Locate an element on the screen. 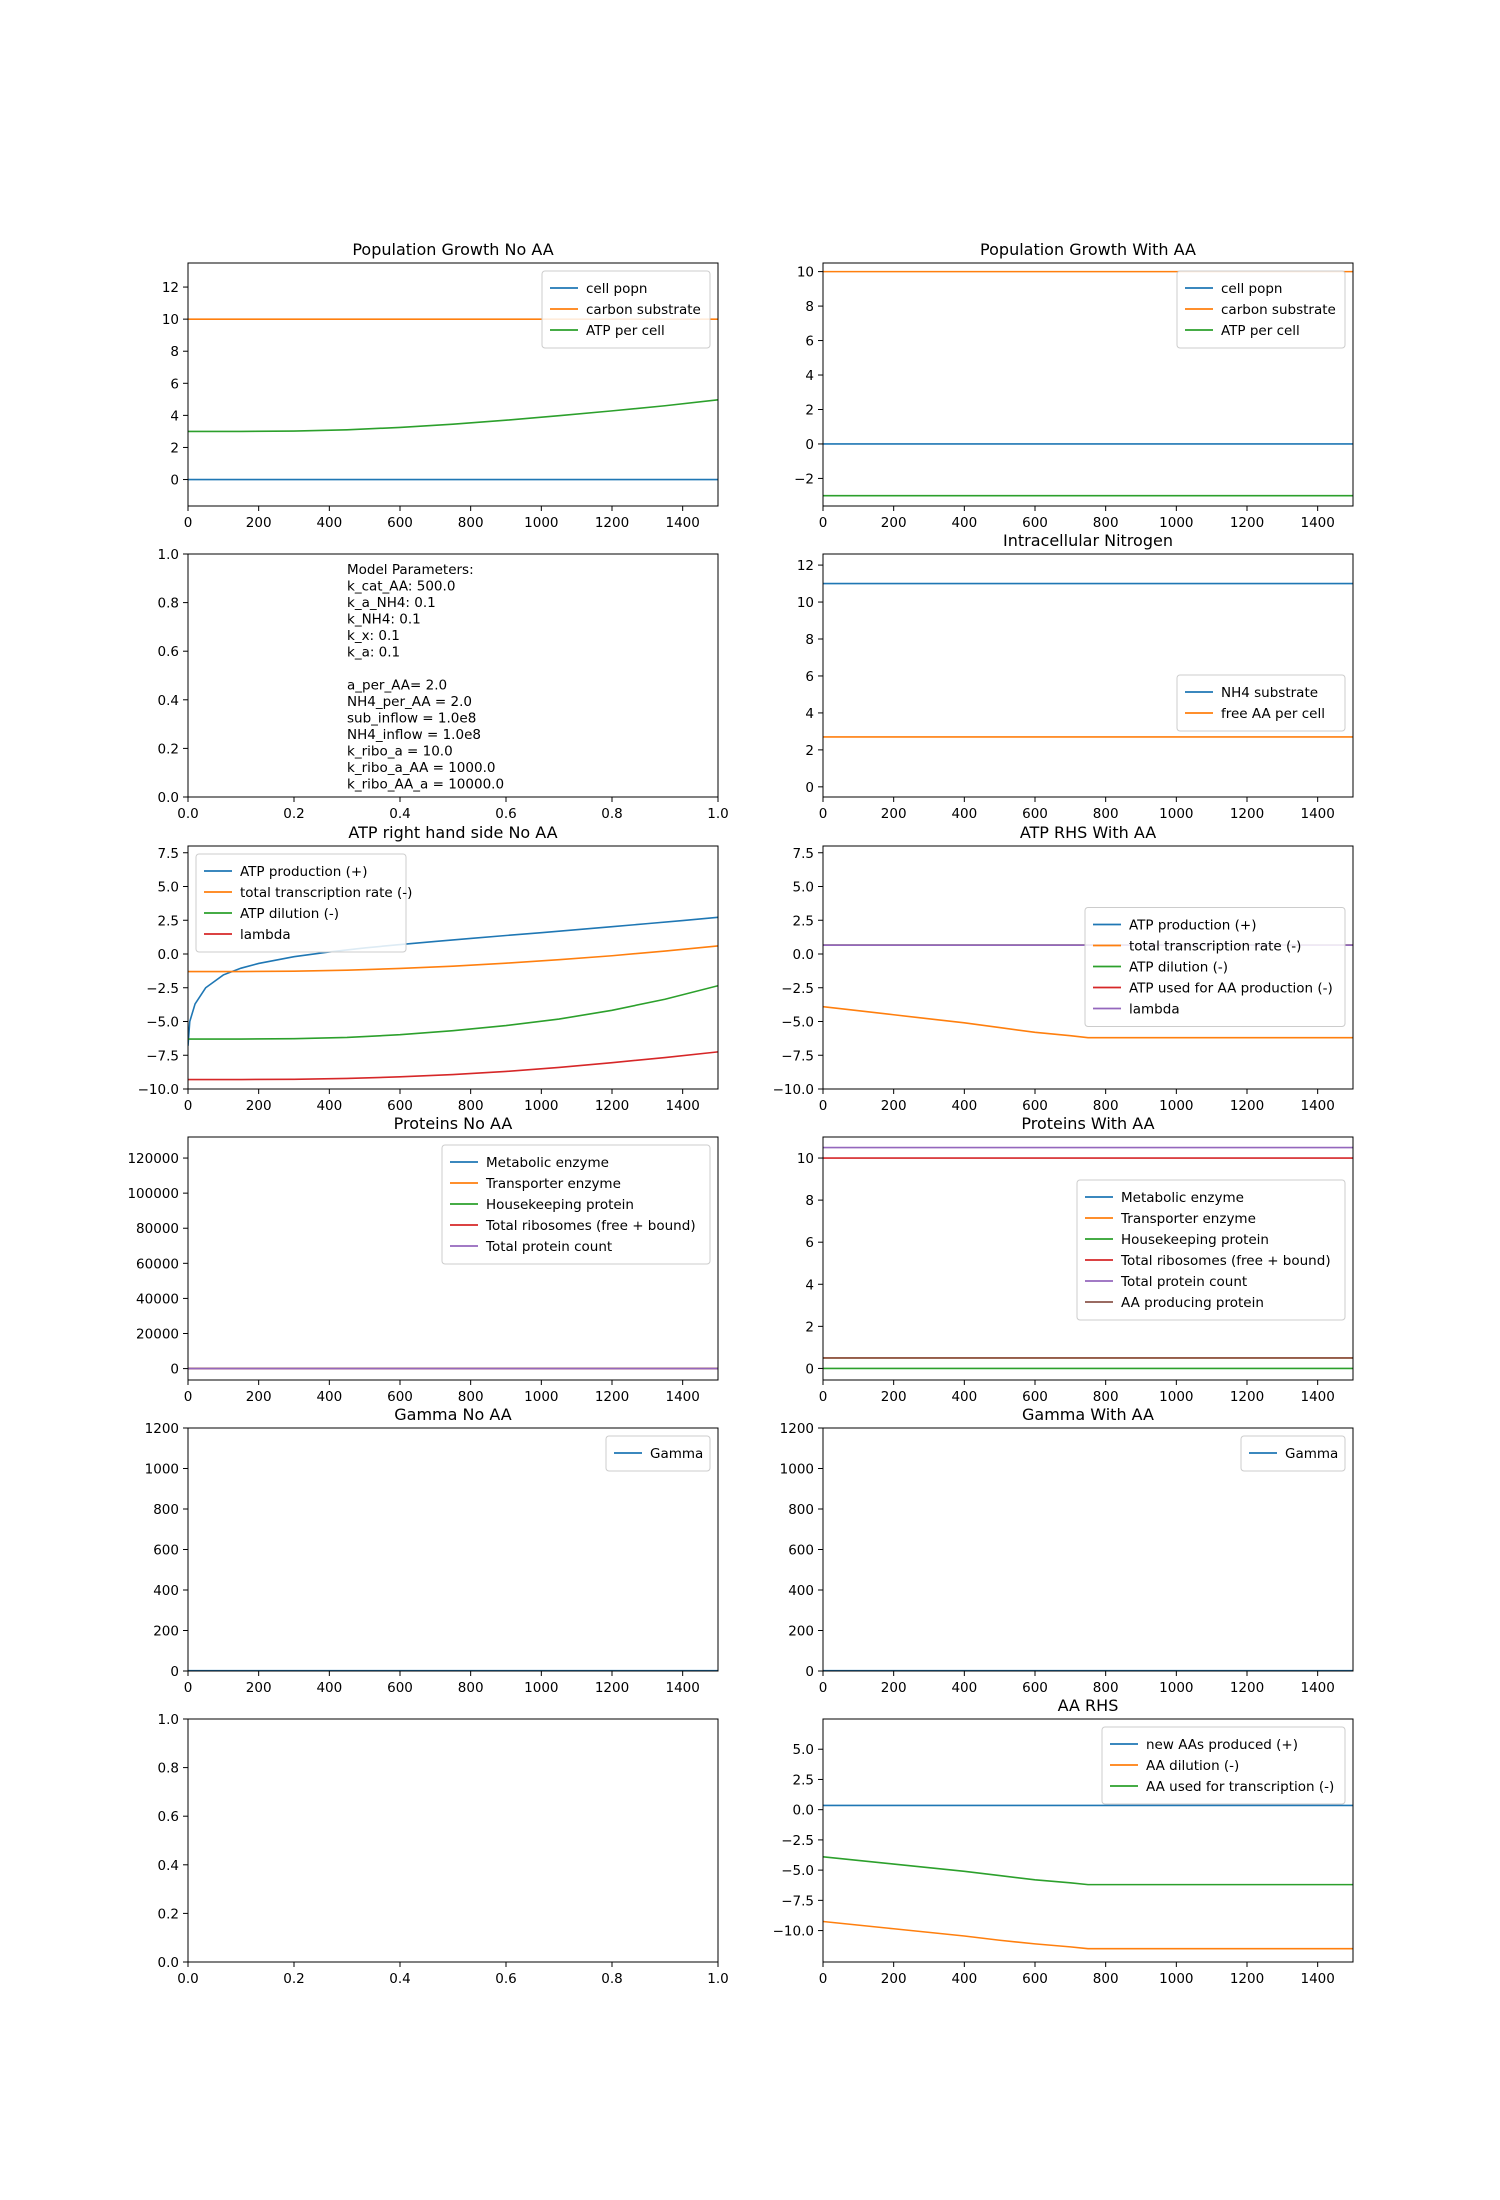 The height and width of the screenshot is (2200, 1500). y-tick-label: 20000 is located at coordinates (157, 1335).